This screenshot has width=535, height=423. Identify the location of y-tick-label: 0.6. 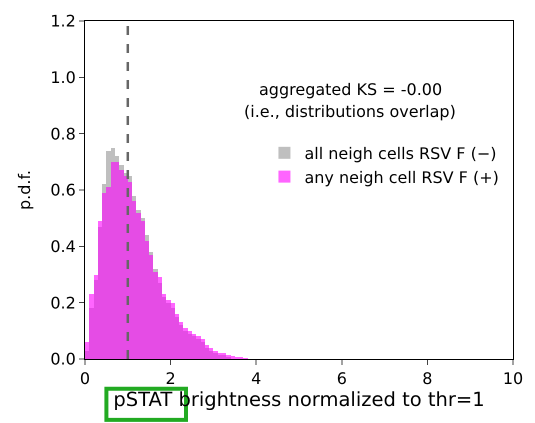
(63, 190).